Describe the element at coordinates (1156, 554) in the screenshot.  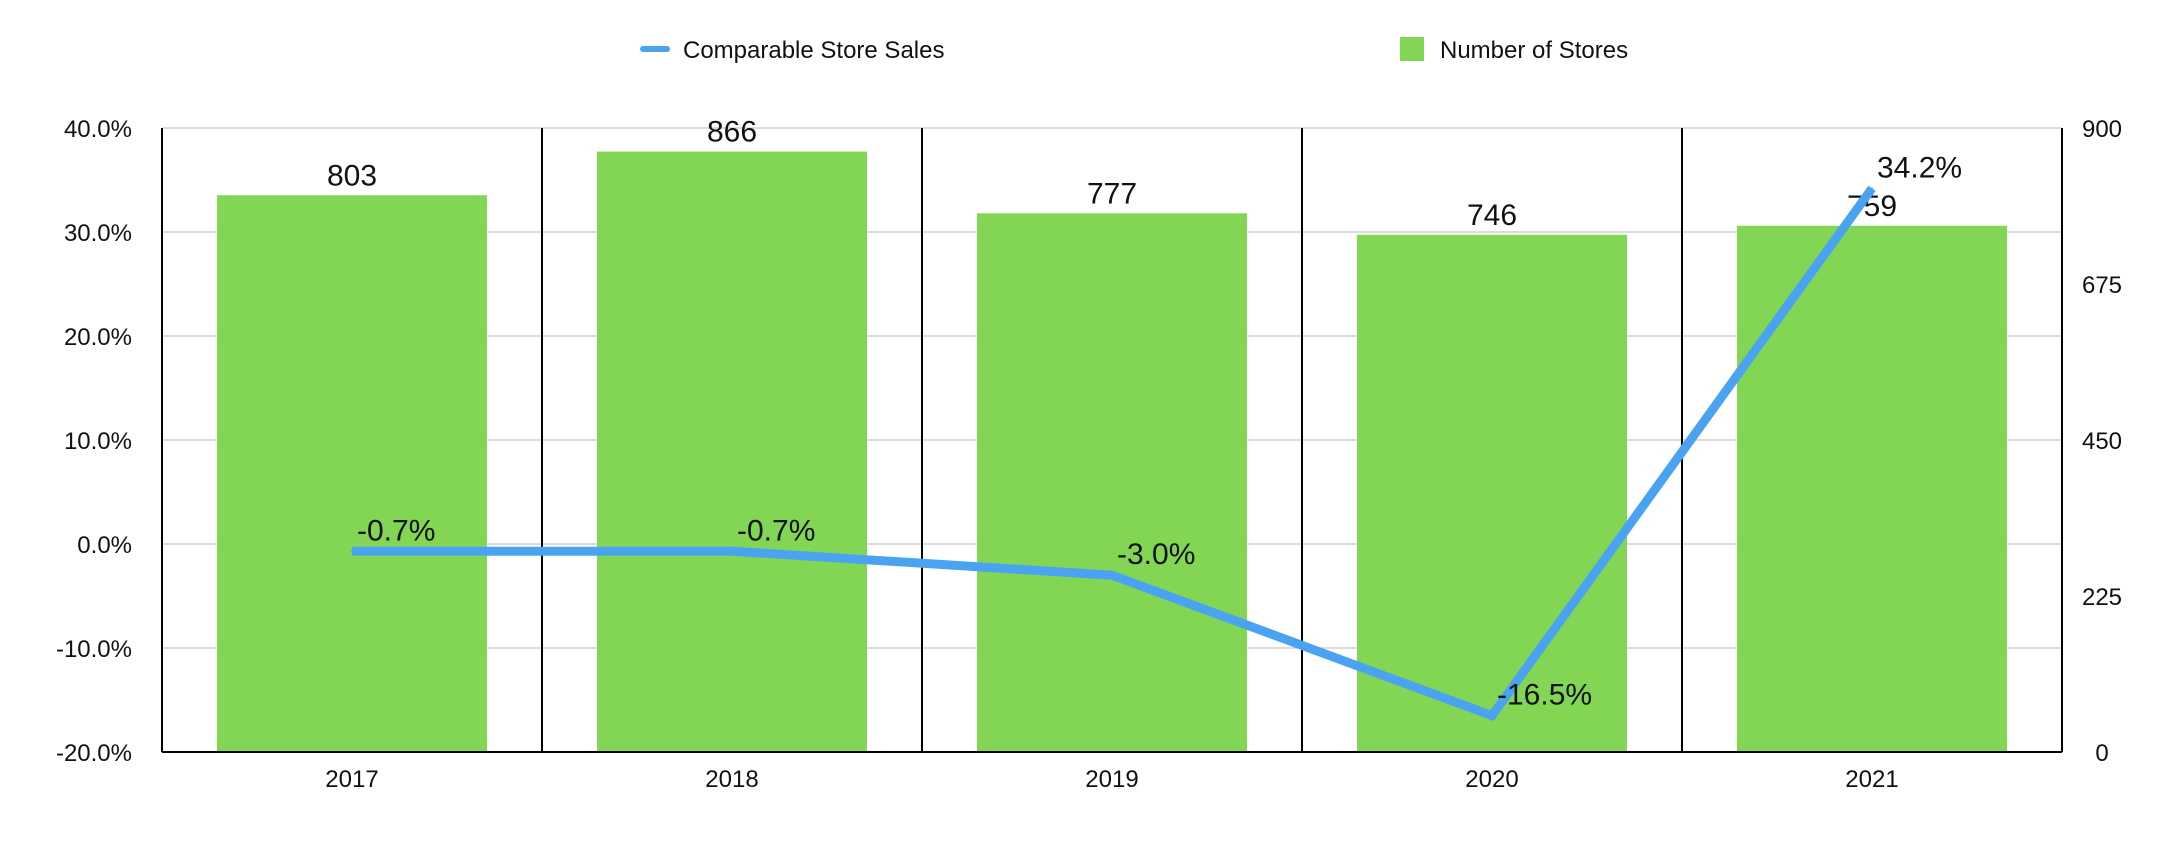
I see `line-data-label: -3.0%` at that location.